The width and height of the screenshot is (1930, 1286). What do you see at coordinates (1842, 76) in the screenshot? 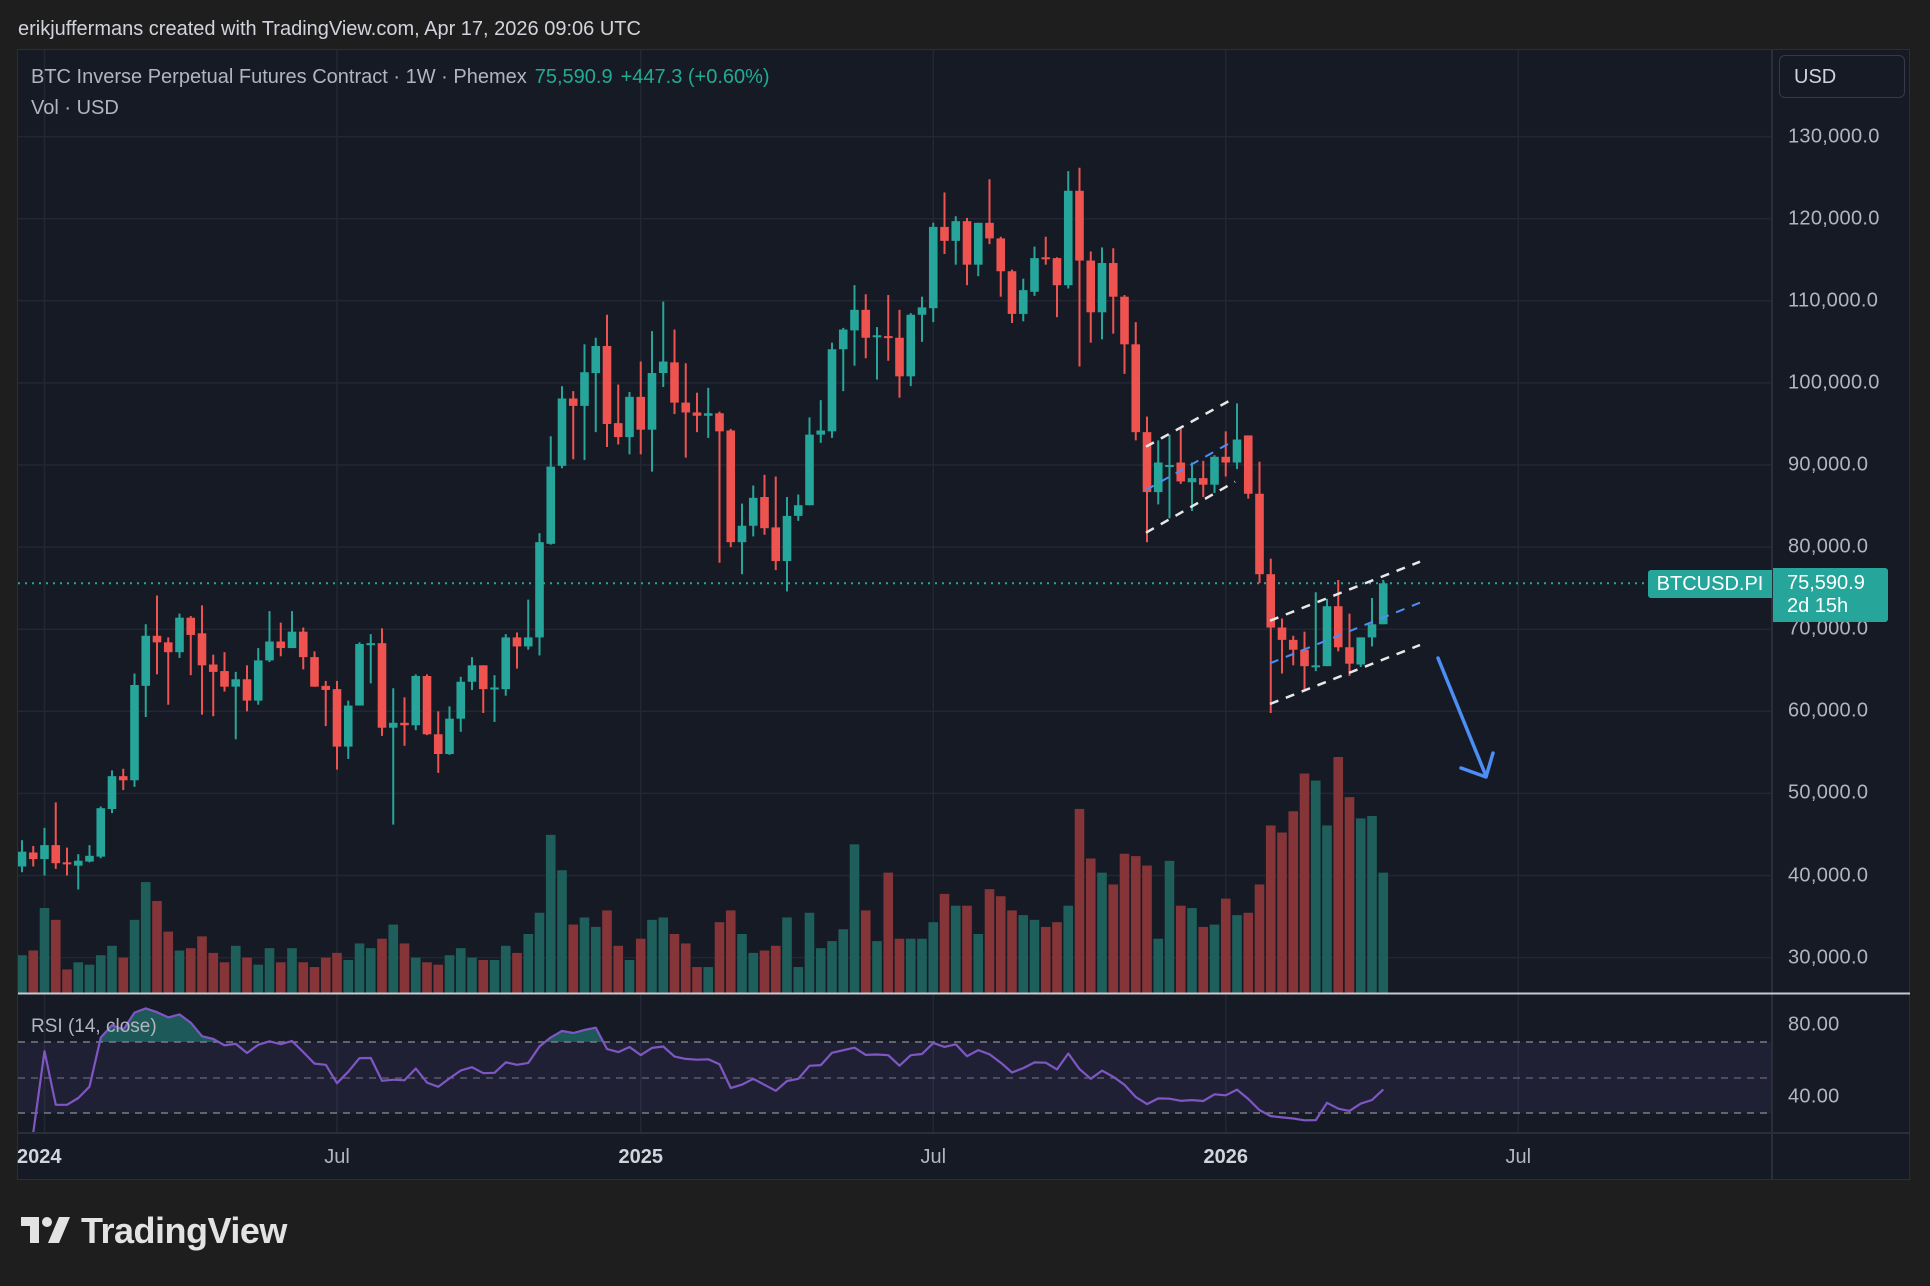
I see `currency-button: USD` at bounding box center [1842, 76].